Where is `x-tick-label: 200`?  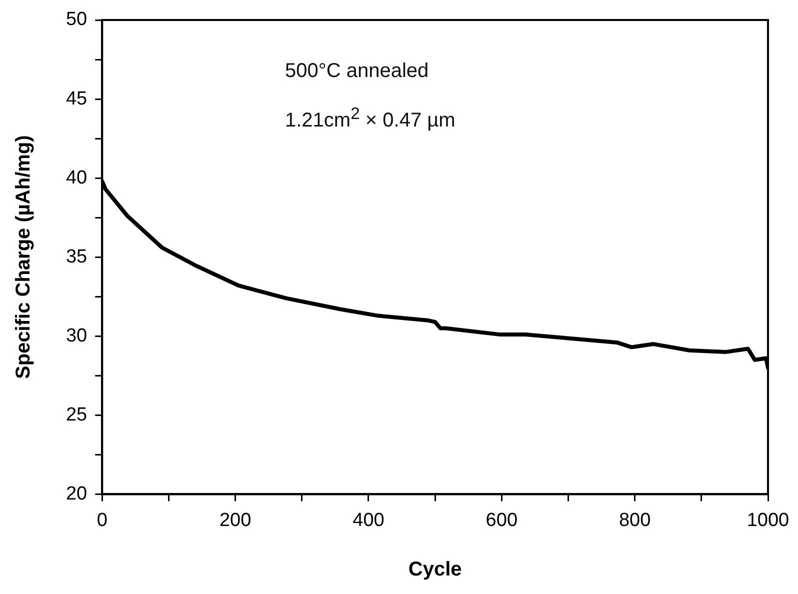 x-tick-label: 200 is located at coordinates (235, 520).